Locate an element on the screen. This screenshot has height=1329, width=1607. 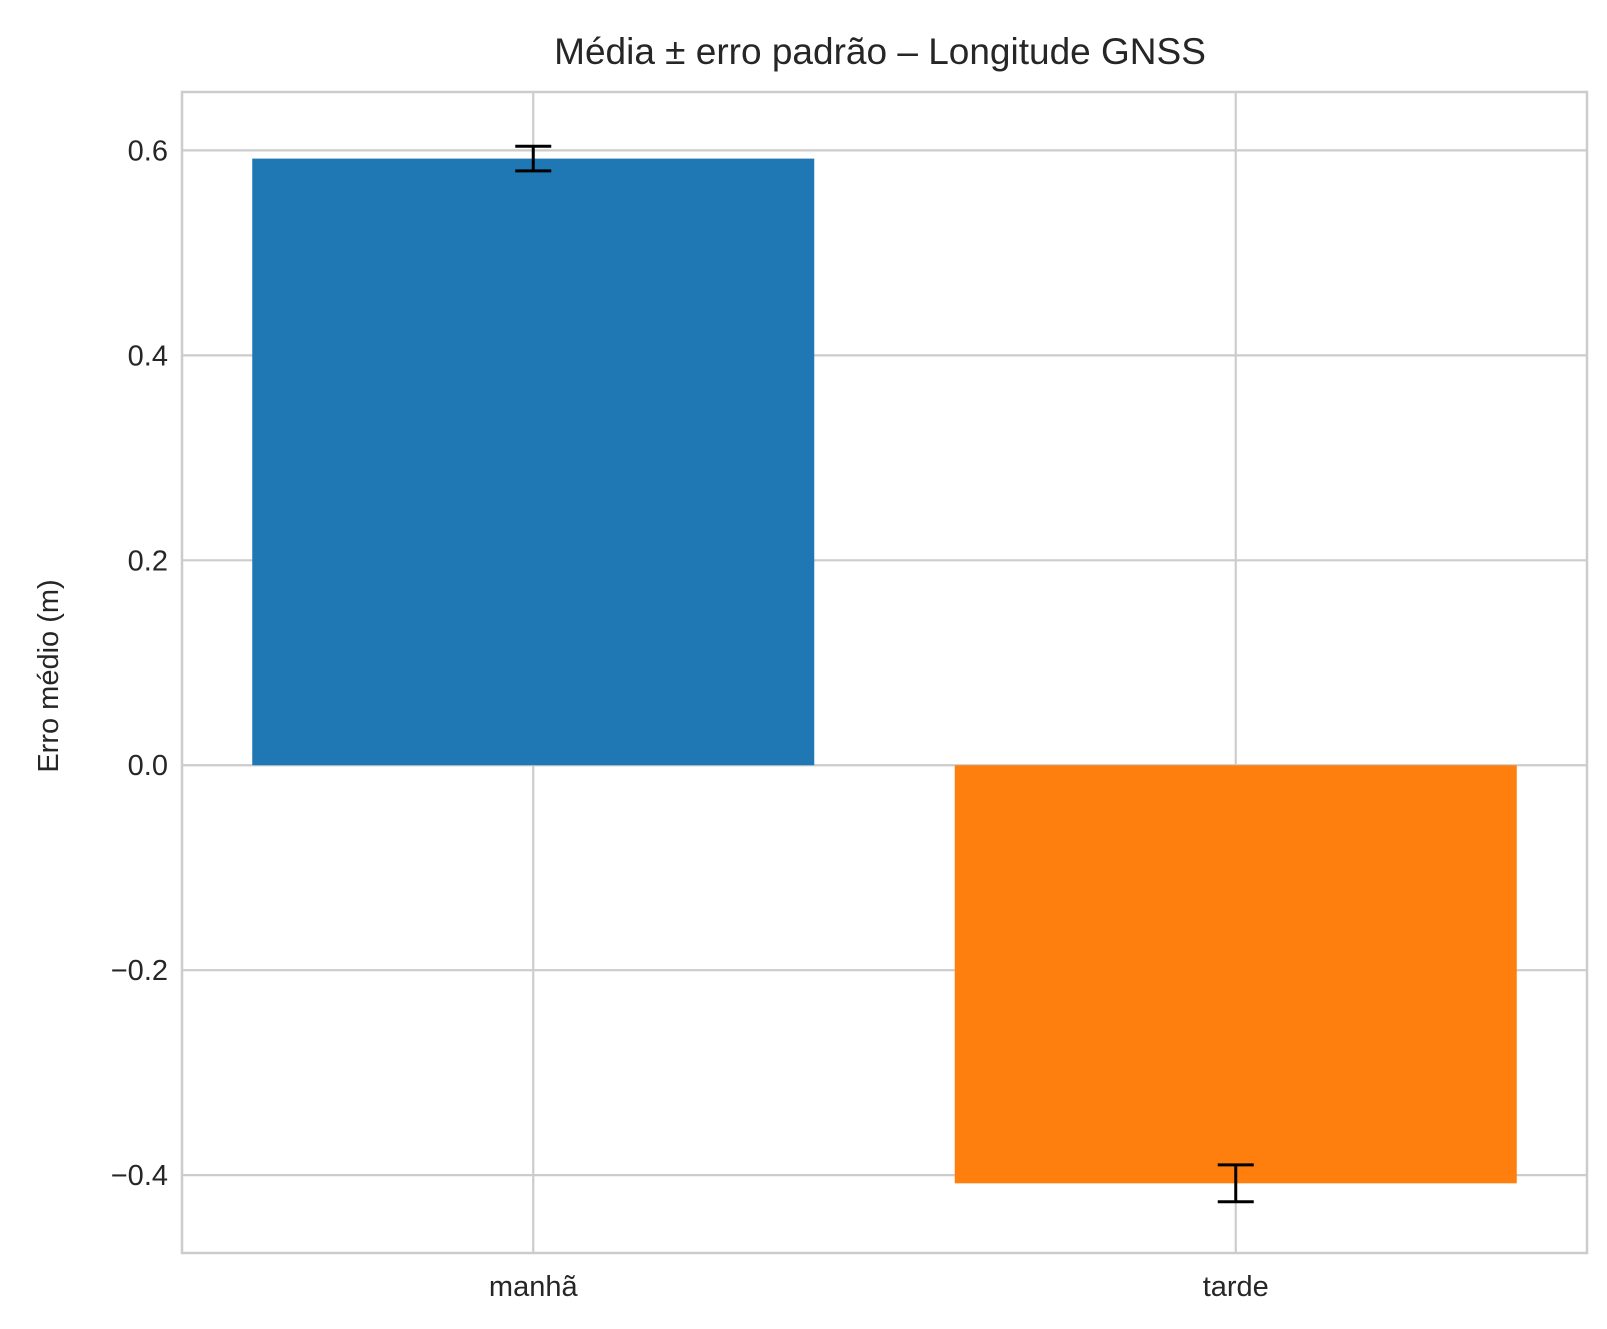
y-tick-label: −0.4 is located at coordinates (139, 1176).